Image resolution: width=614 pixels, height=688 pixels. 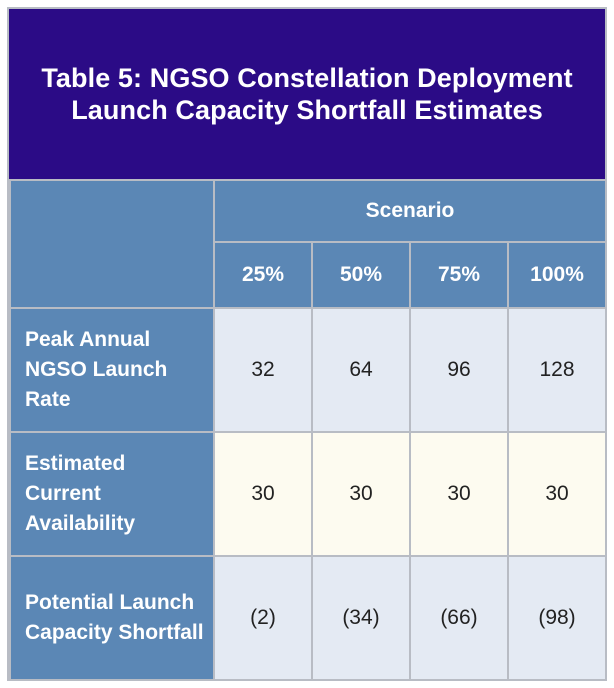 What do you see at coordinates (112, 618) in the screenshot?
I see `row-label: Potential Launch Capacity Shortfall` at bounding box center [112, 618].